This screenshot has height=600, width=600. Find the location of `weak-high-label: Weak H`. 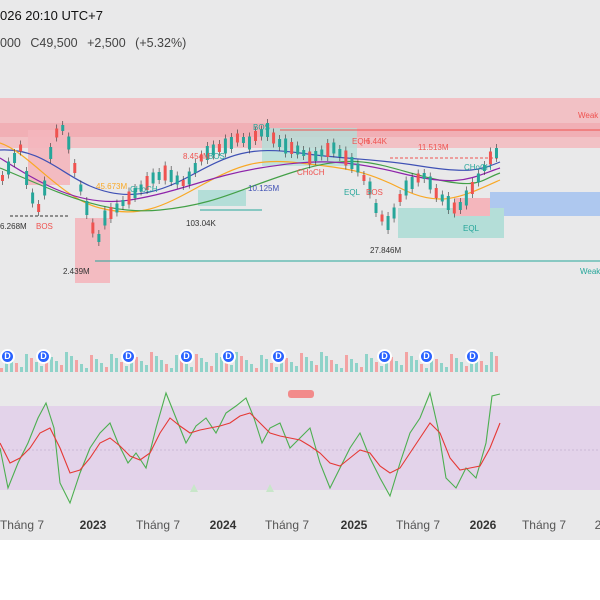

weak-high-label: Weak H is located at coordinates (589, 115).